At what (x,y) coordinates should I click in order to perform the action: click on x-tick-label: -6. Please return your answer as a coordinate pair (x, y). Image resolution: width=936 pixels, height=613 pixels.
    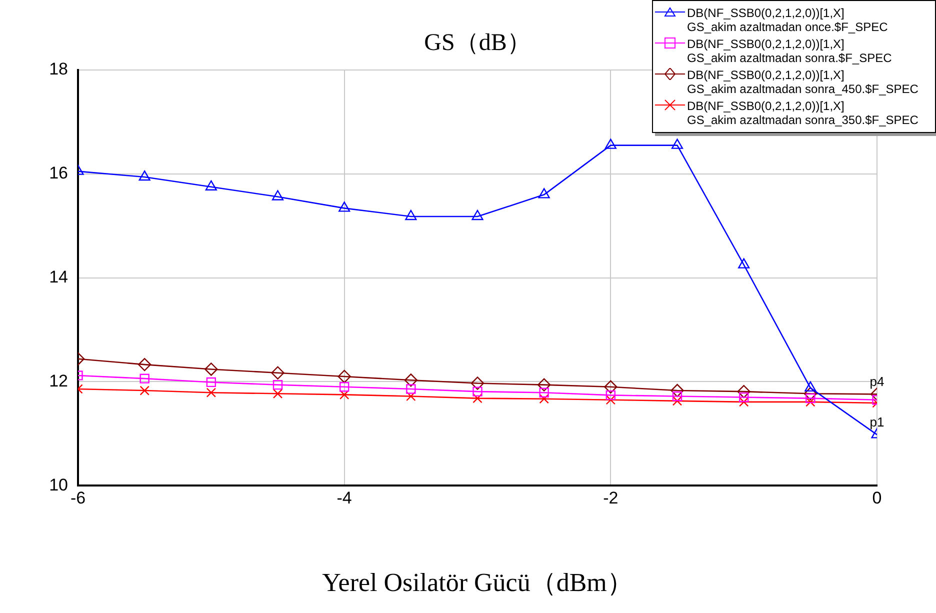
    Looking at the image, I should click on (78, 498).